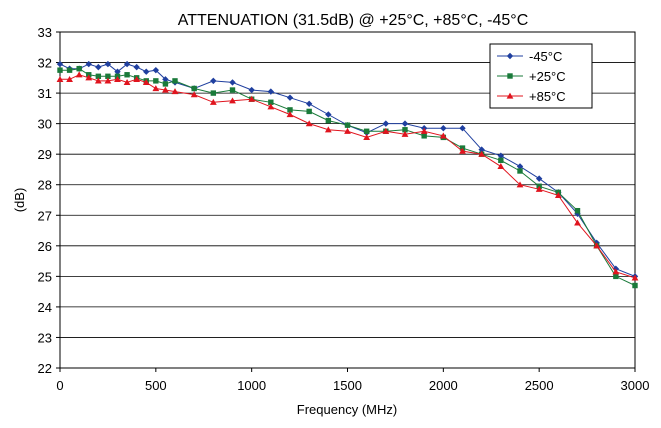 This screenshot has height=428, width=661. I want to click on legend-item: +25°C, so click(531, 76).